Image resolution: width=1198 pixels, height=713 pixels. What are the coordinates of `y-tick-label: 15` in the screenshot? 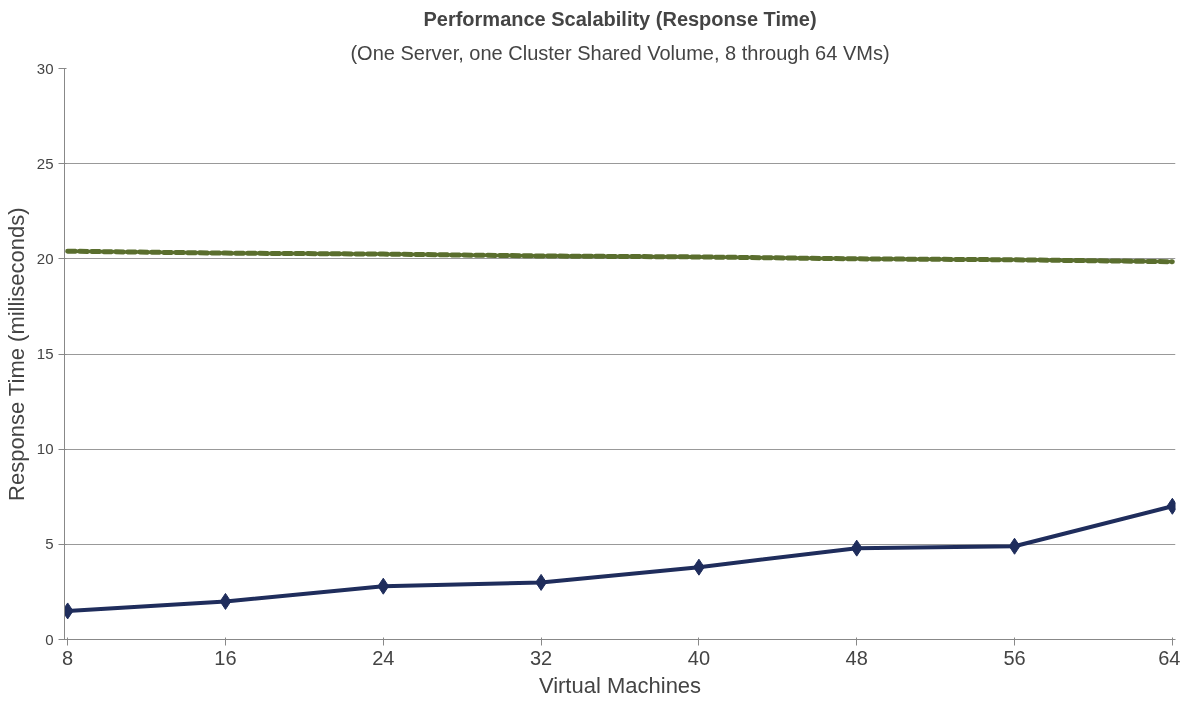 It's located at (45, 353).